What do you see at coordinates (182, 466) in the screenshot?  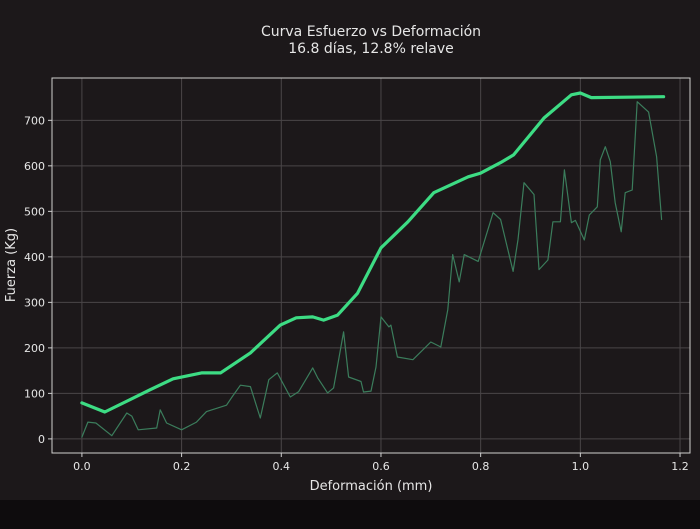 I see `x-tick-label: 0.2` at bounding box center [182, 466].